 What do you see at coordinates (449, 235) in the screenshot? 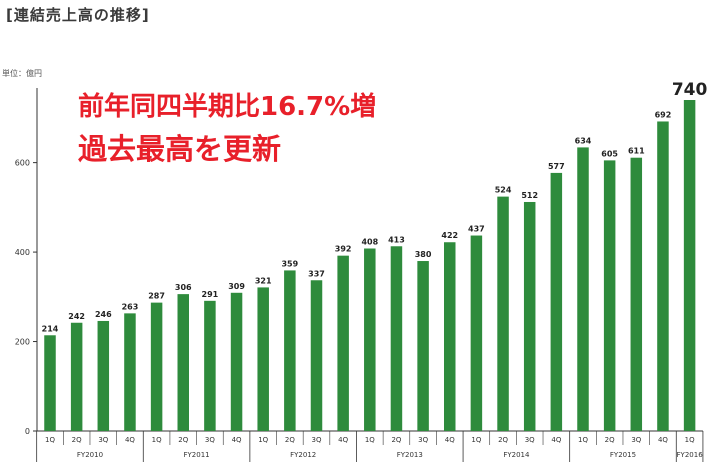
I see `bar-value-label: 422` at bounding box center [449, 235].